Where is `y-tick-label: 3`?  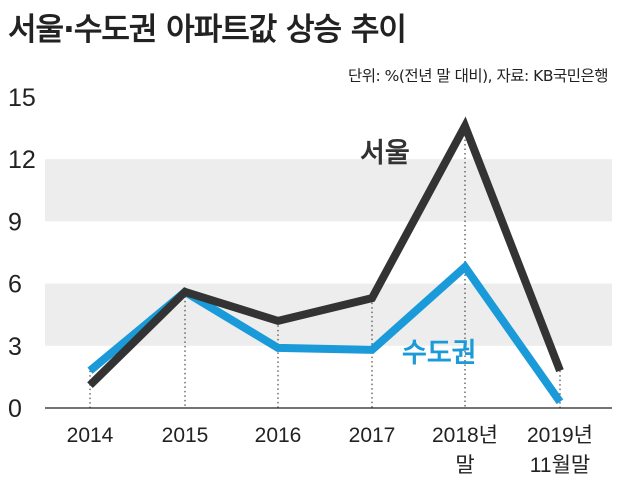 y-tick-label: 3 is located at coordinates (15, 347).